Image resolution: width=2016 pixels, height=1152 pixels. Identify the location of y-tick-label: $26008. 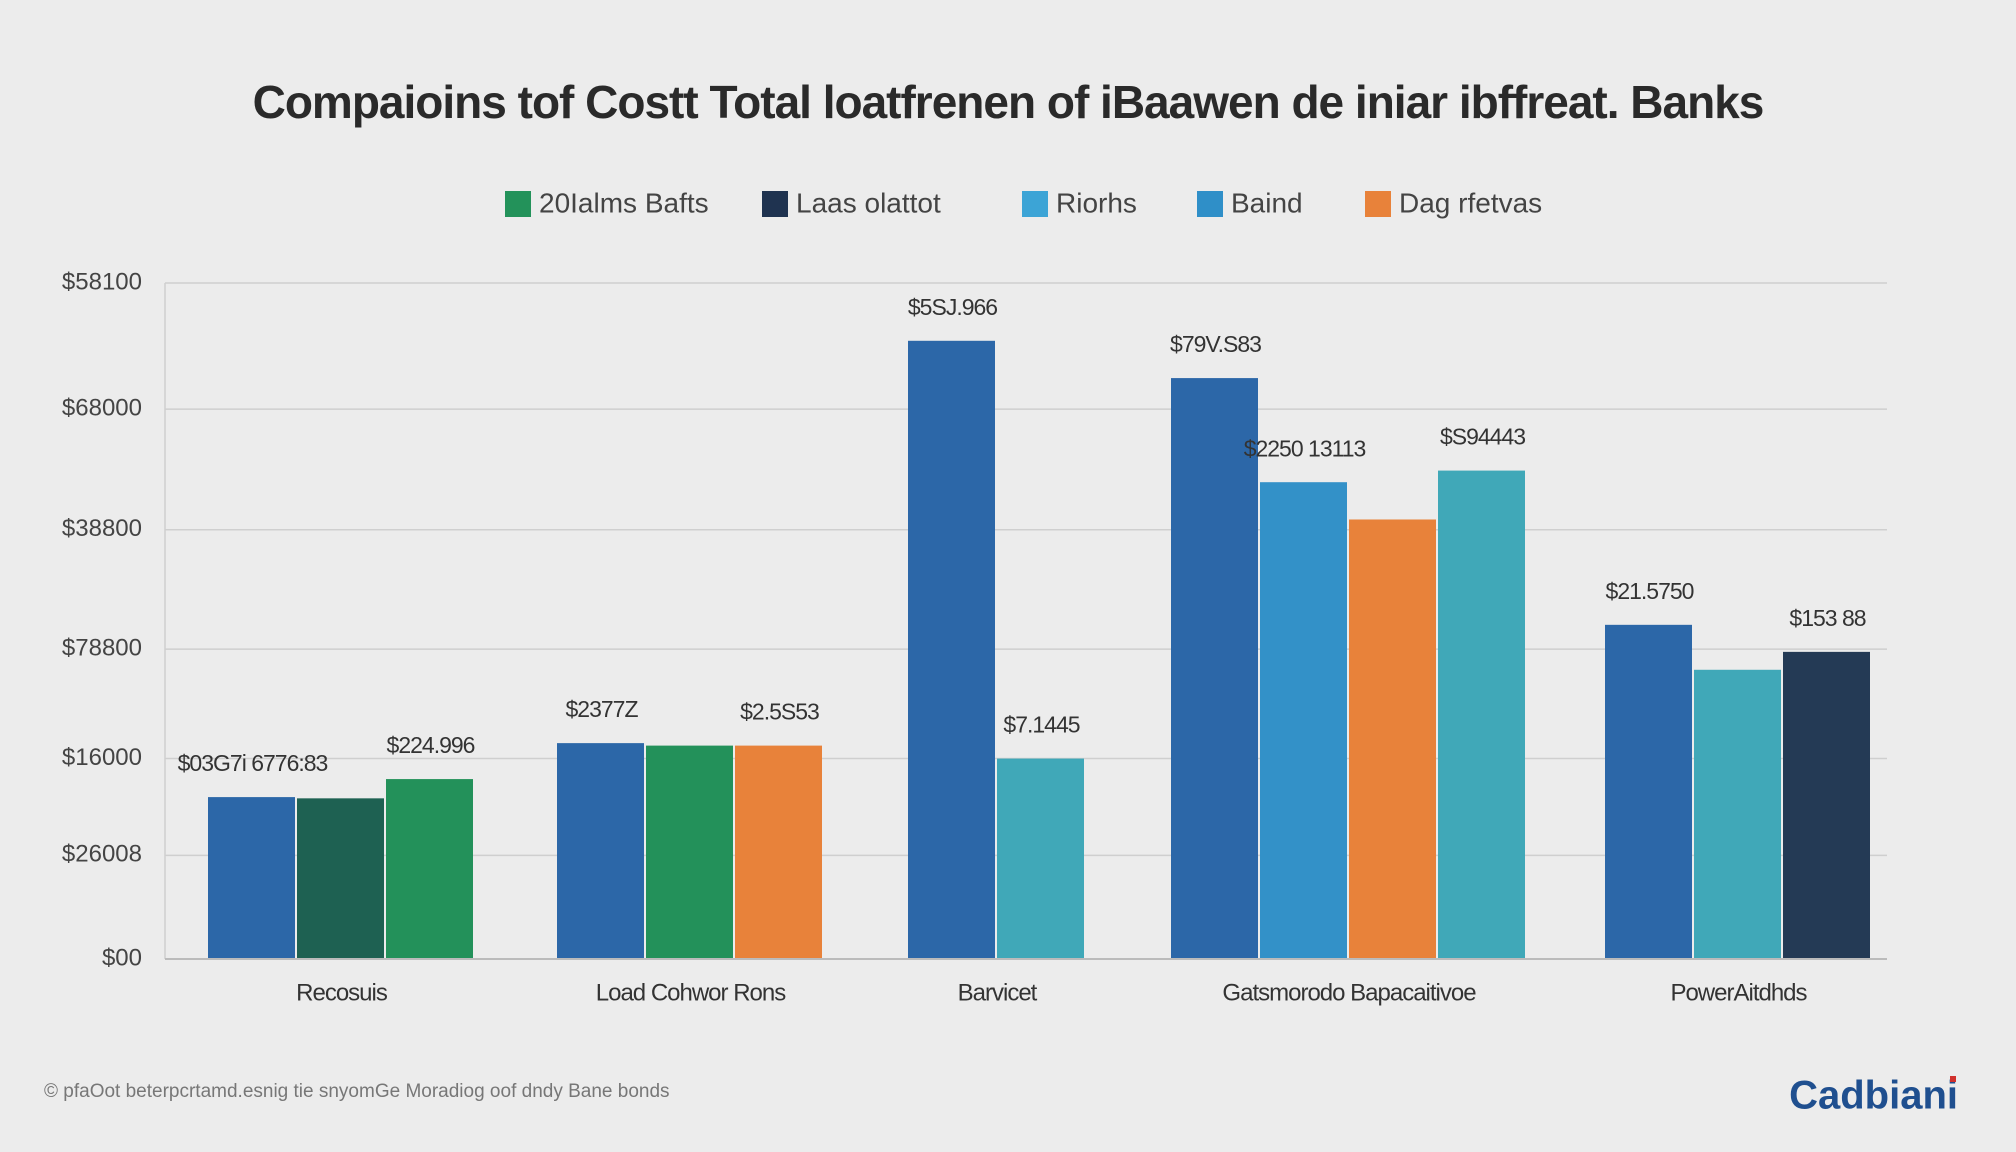
(102, 854).